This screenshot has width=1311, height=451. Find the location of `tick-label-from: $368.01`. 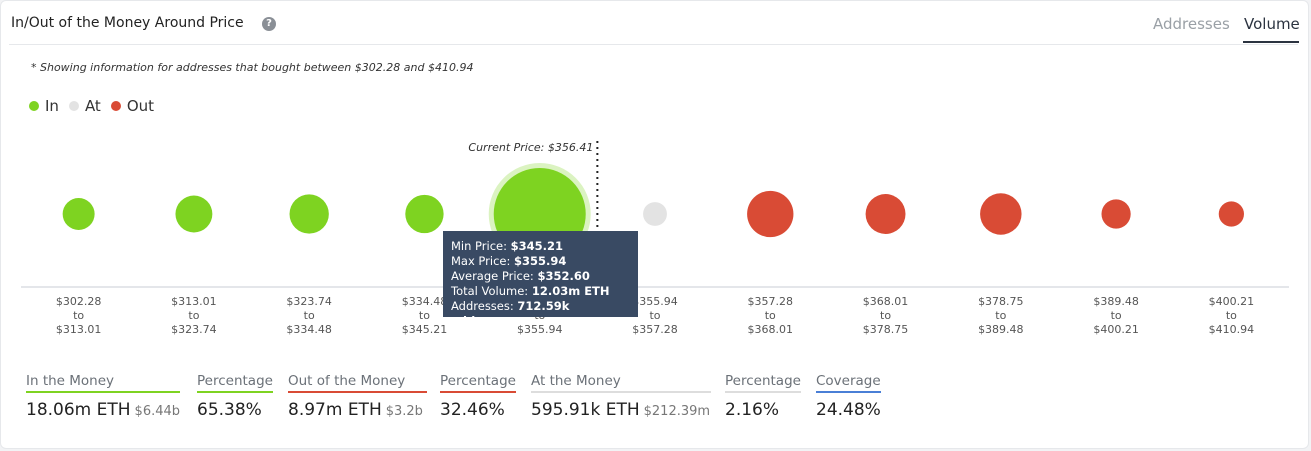

tick-label-from: $368.01 is located at coordinates (886, 301).